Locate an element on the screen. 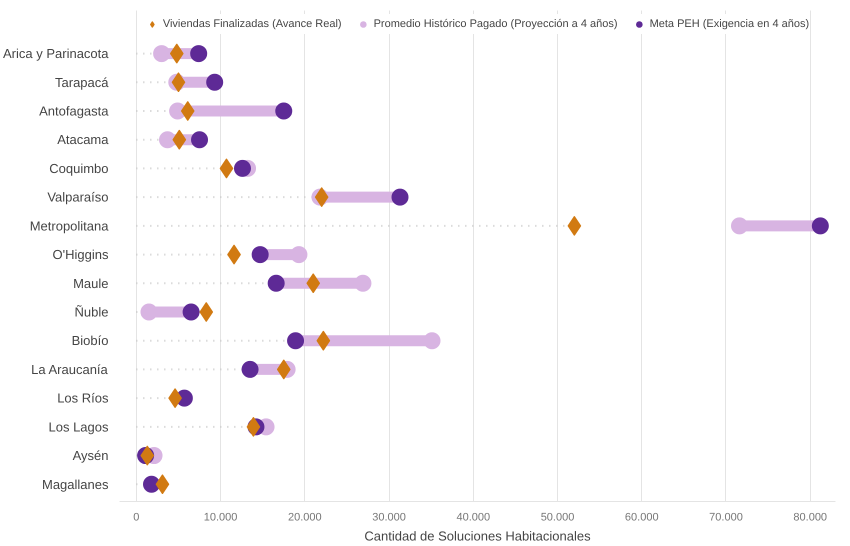  legend-label: Meta PEH (Exigencia en 4 años) is located at coordinates (730, 24).